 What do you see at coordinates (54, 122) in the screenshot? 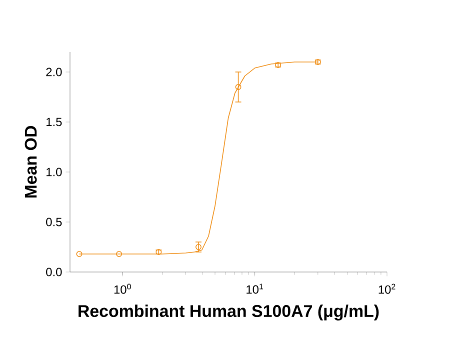
I see `y-tick-label: 1.5` at bounding box center [54, 122].